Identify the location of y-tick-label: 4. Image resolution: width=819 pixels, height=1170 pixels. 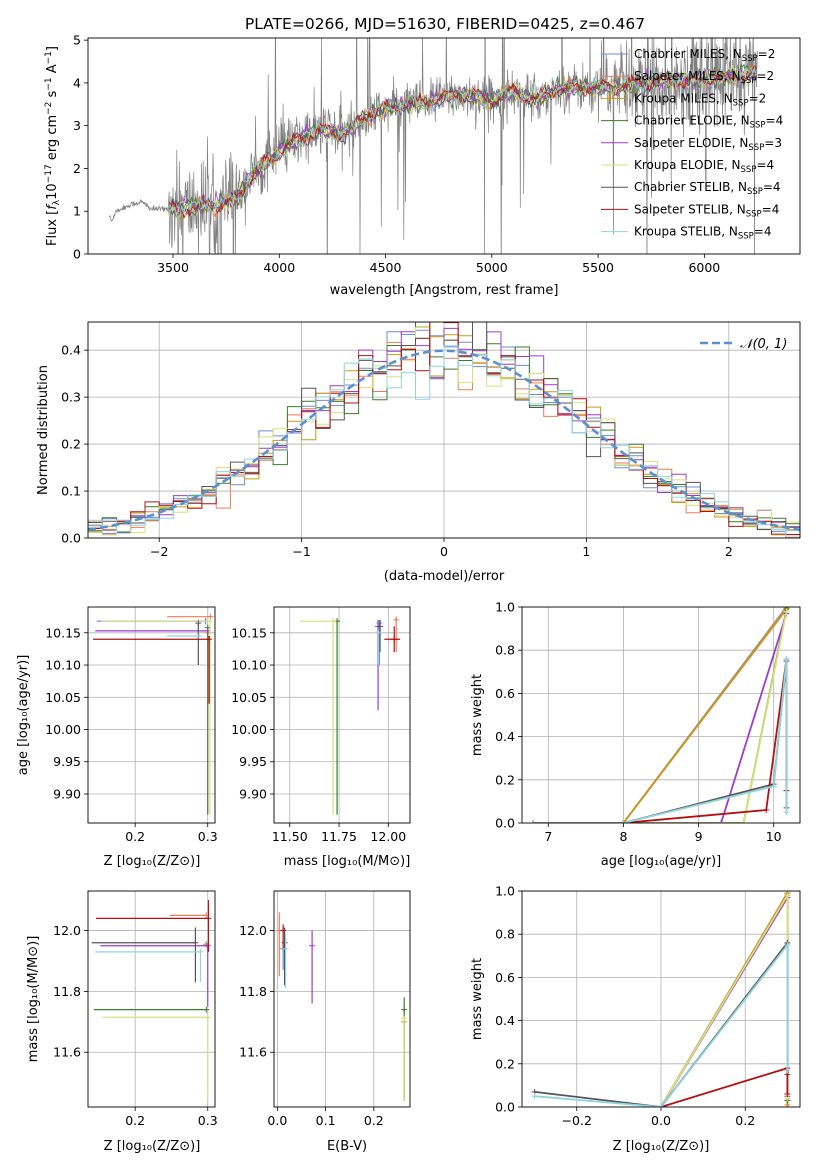
(77, 82).